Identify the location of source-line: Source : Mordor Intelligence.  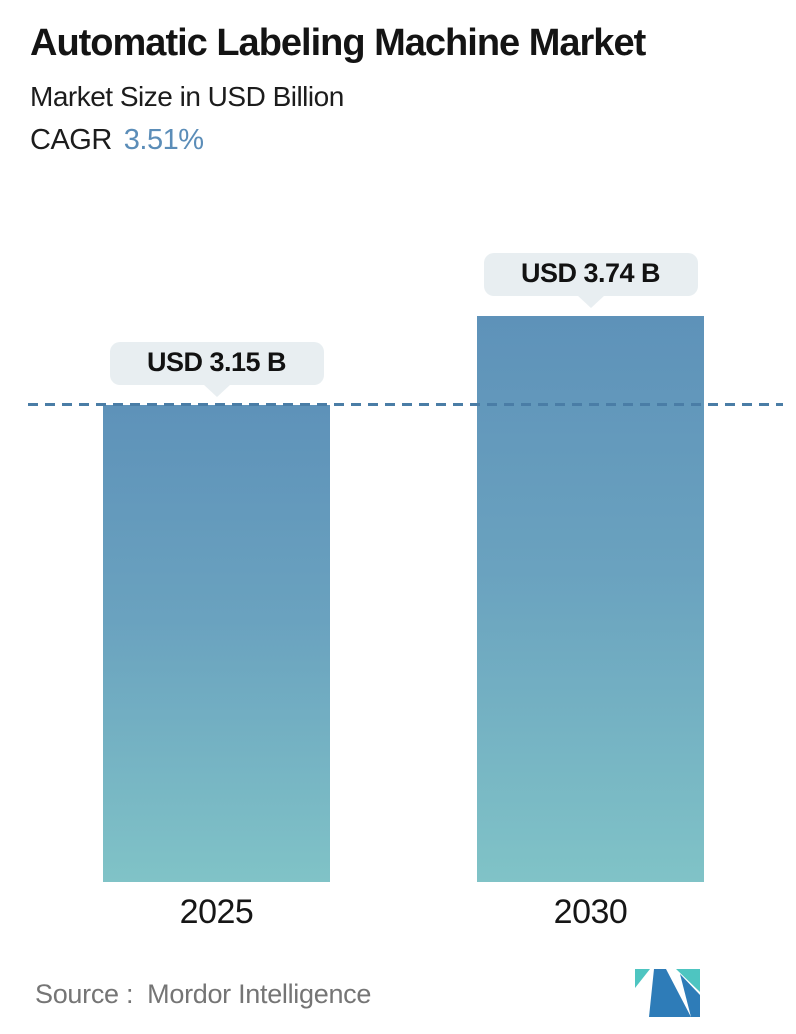
(203, 994).